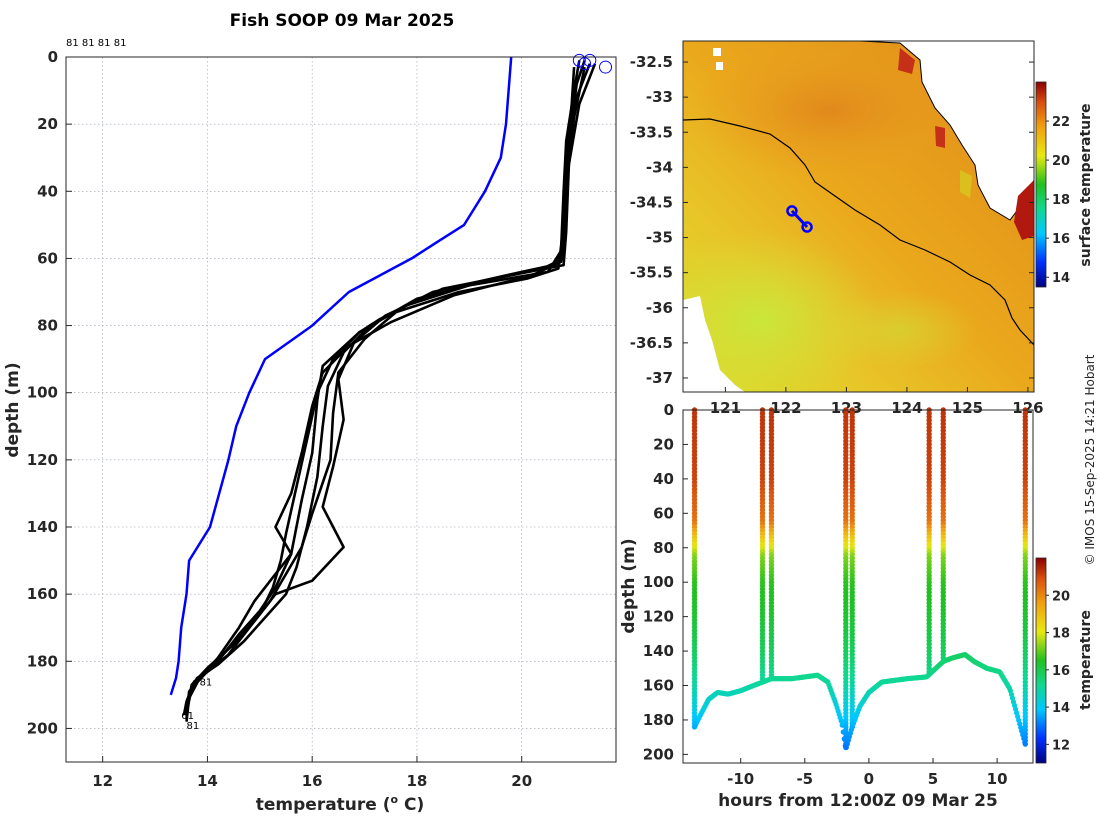  What do you see at coordinates (658, 720) in the screenshot?
I see `td-y-tick-label: 180` at bounding box center [658, 720].